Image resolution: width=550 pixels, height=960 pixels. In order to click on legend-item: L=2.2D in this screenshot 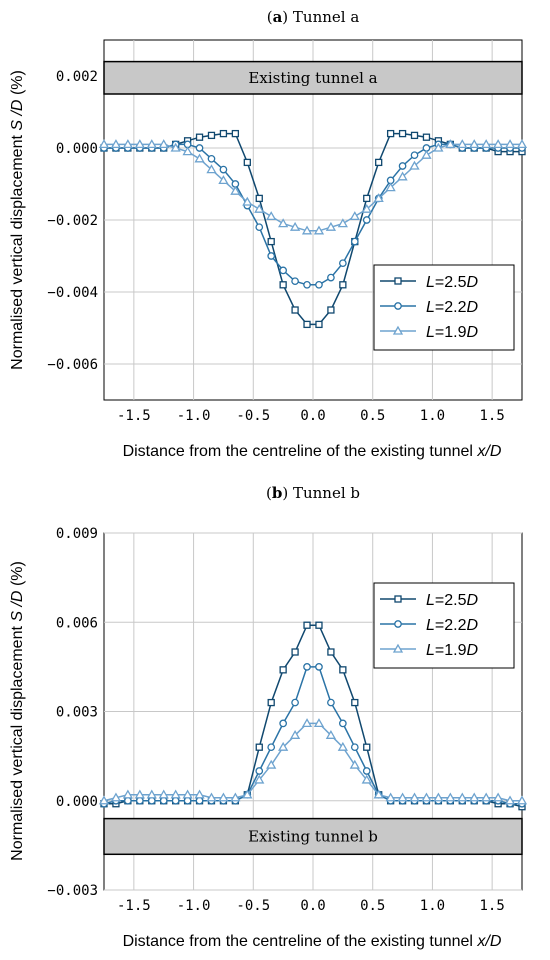, I will do `click(429, 625)`.